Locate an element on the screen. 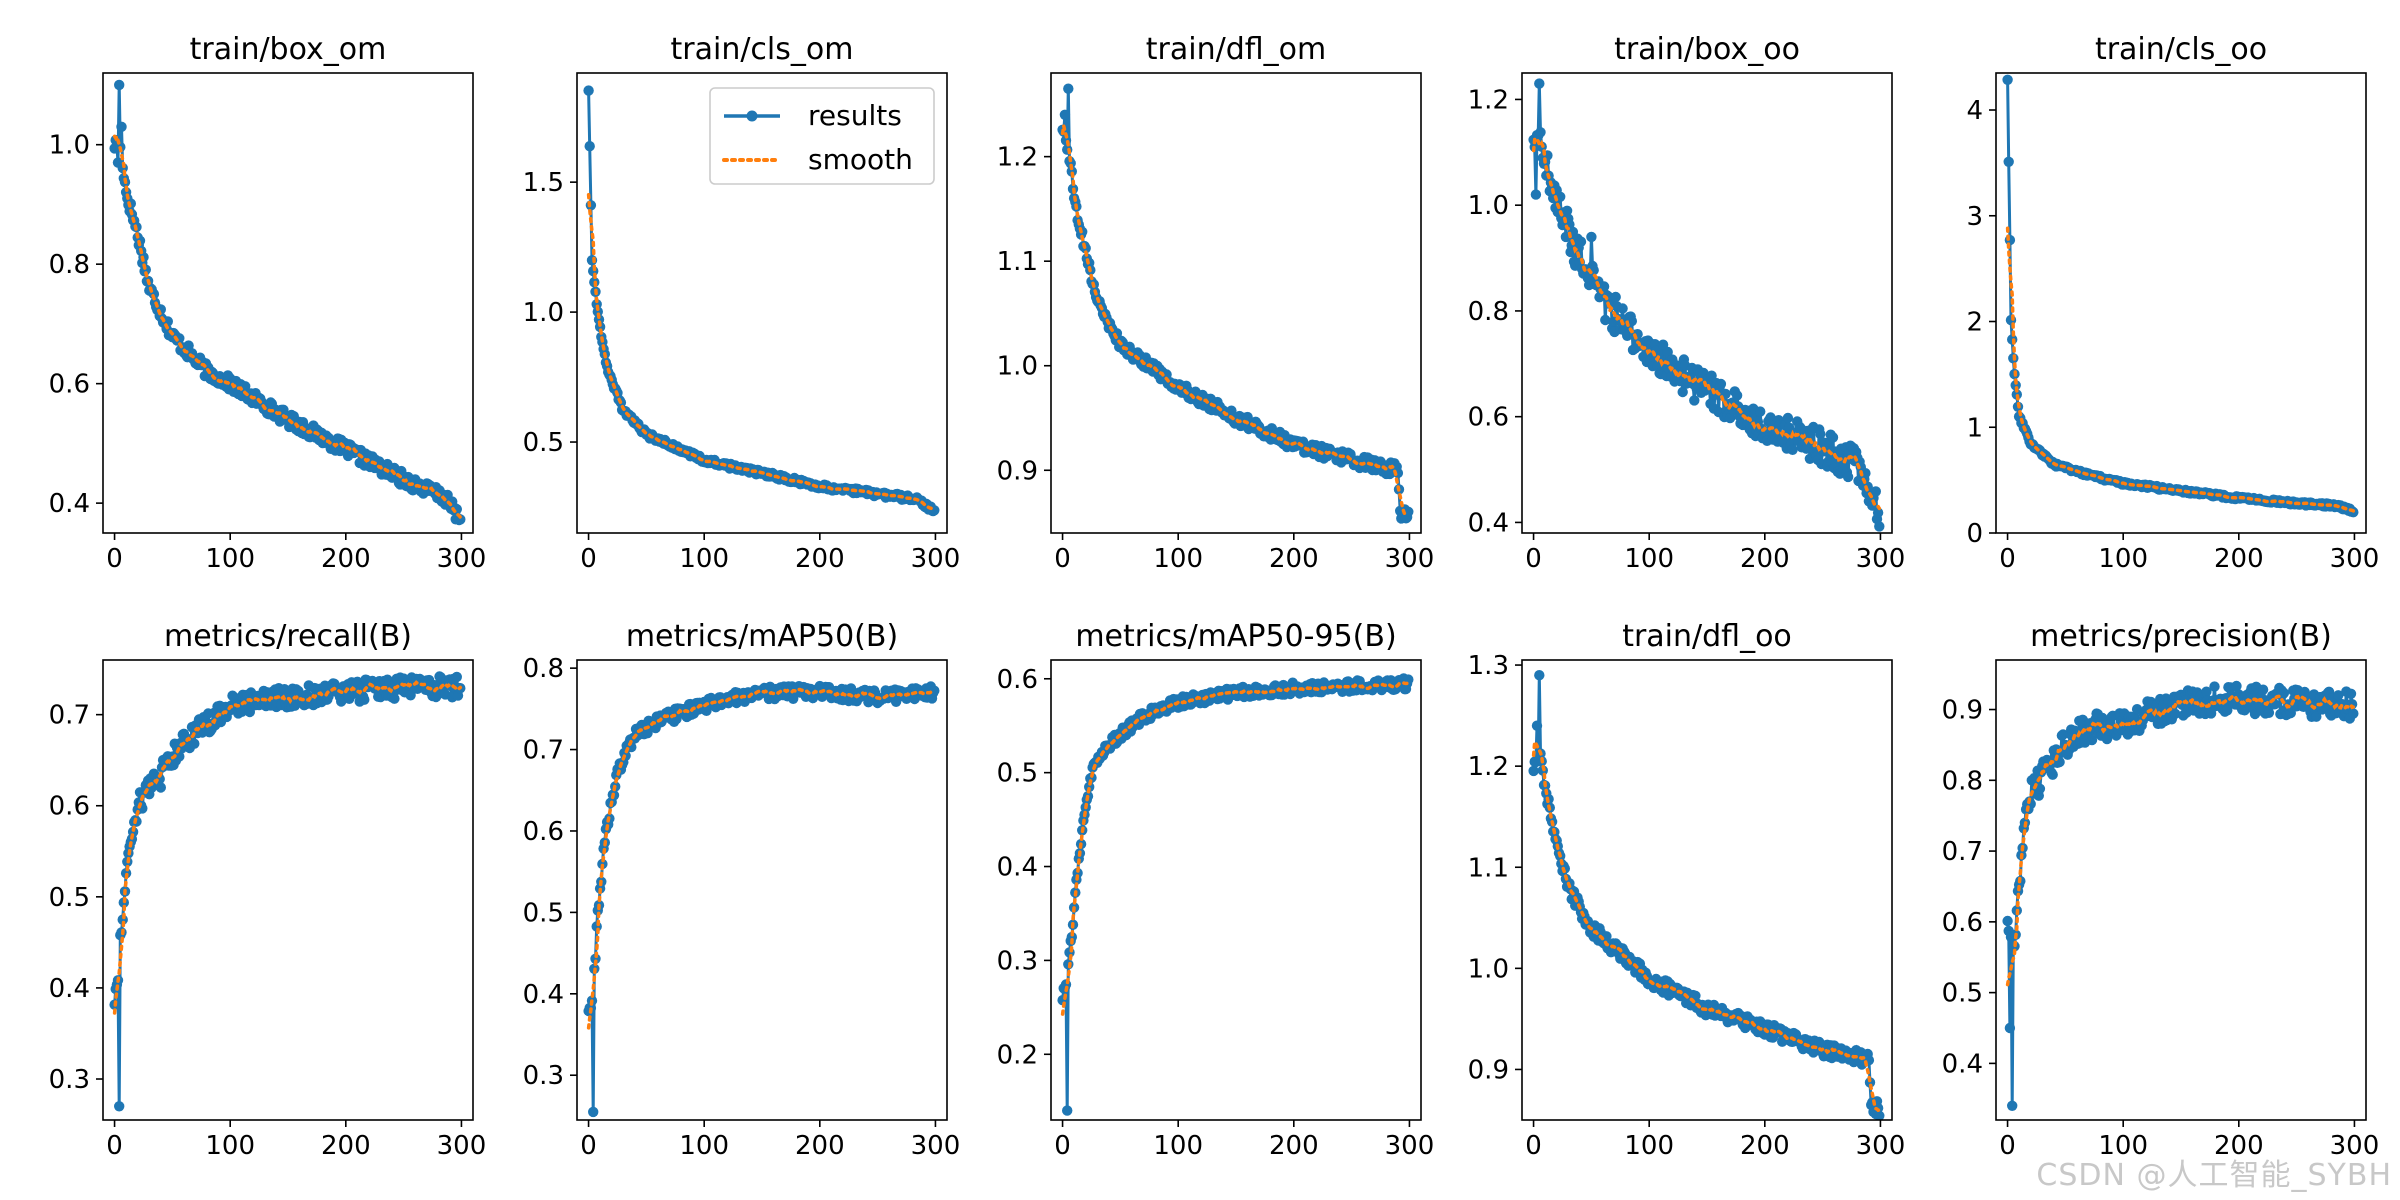  subplot-title: train/dfl_oo is located at coordinates (1707, 636).